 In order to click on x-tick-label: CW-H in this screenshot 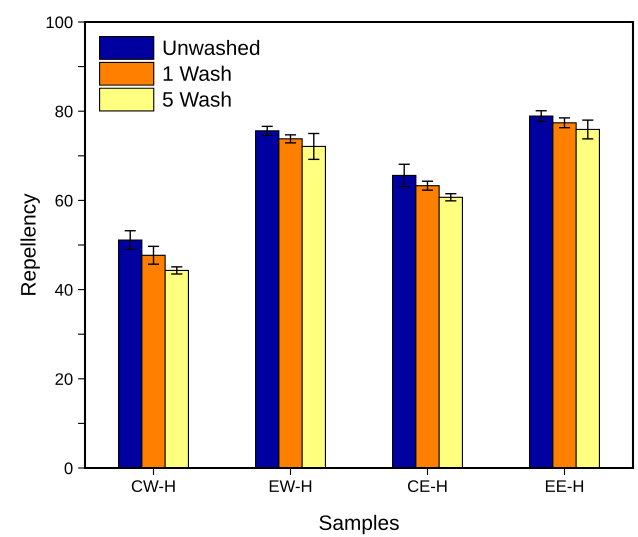, I will do `click(153, 486)`.